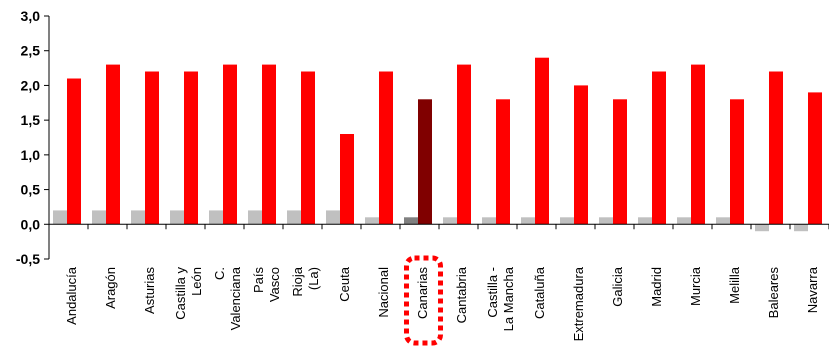 This screenshot has height=357, width=829. I want to click on highlight-box, so click(423, 300).